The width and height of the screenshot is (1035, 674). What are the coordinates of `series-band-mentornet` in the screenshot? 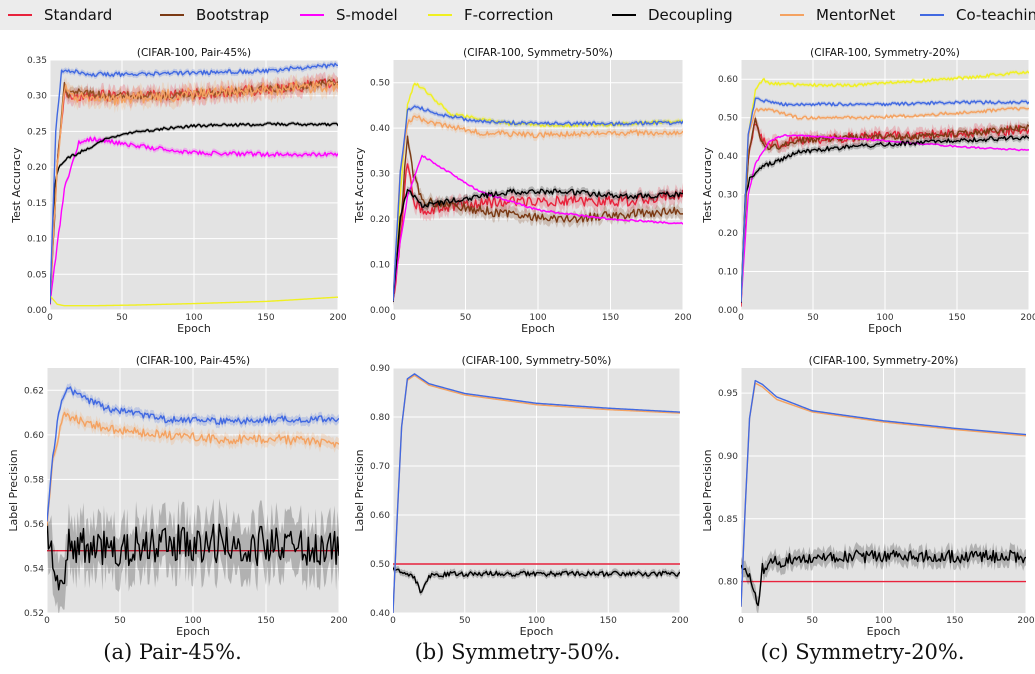 It's located at (193, 469).